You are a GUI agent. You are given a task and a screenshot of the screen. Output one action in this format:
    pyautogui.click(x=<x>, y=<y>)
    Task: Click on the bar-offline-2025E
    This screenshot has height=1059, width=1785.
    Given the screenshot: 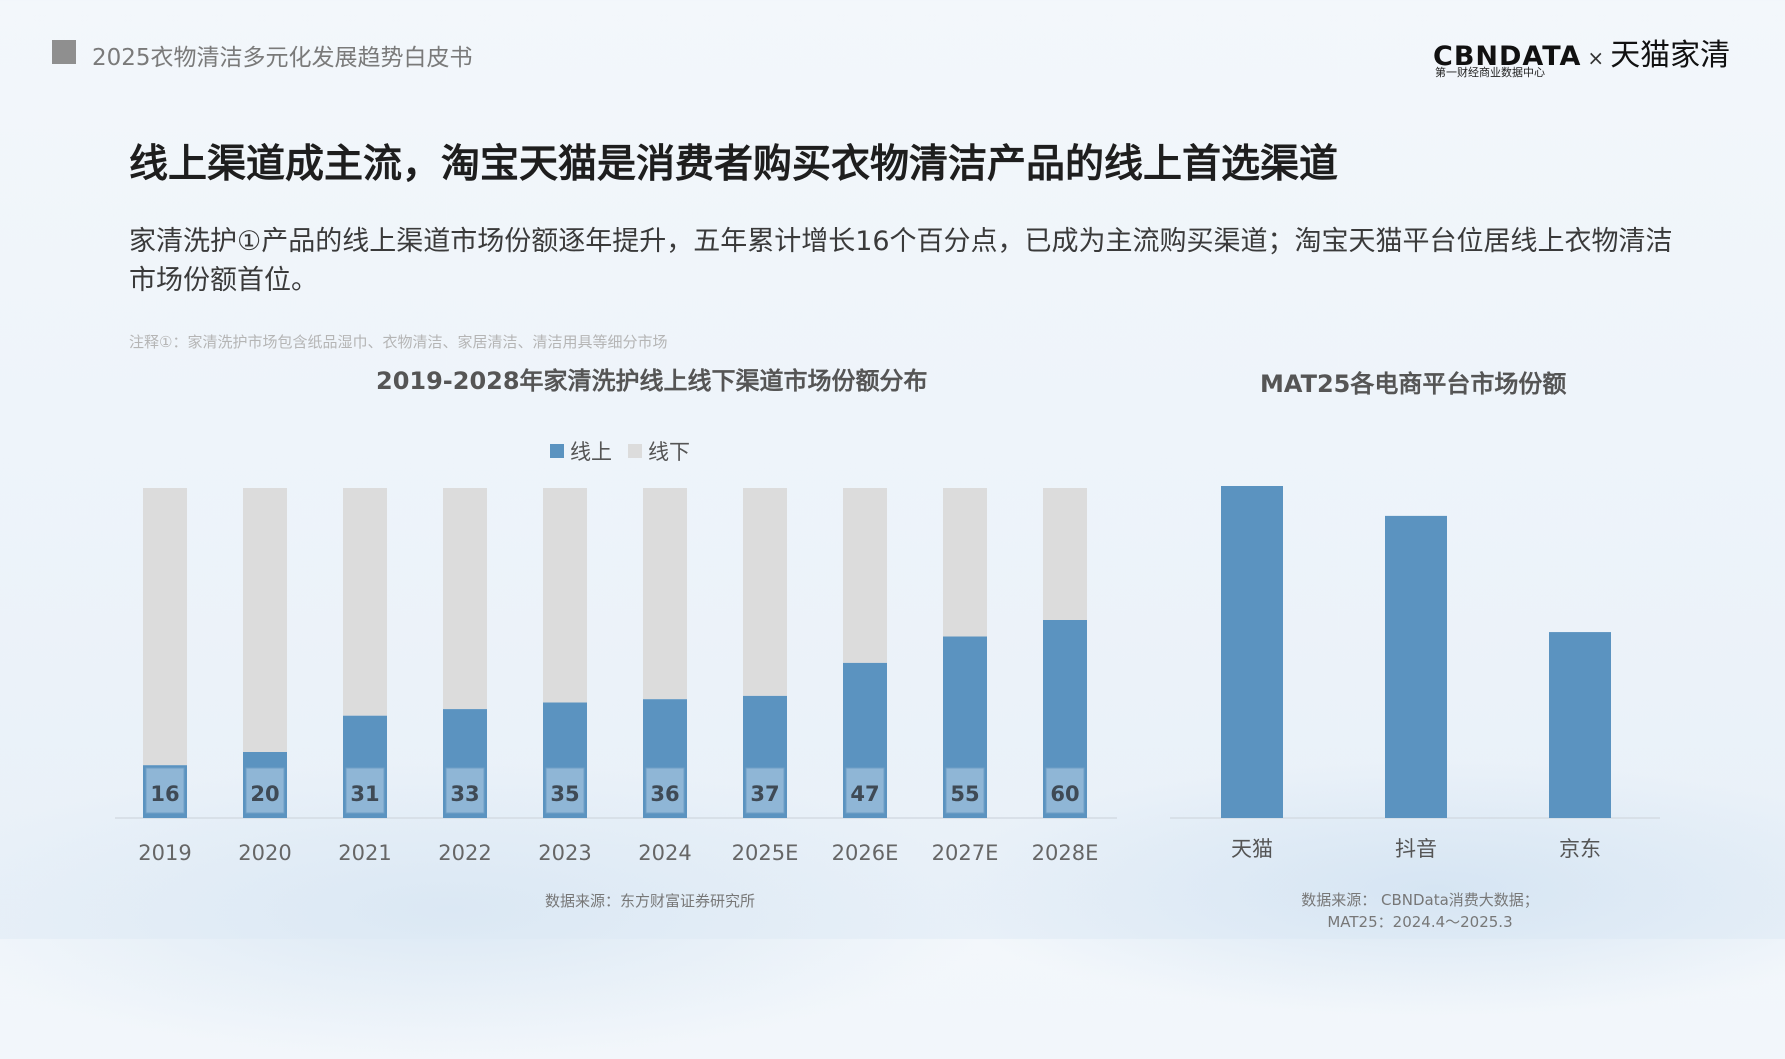 What is the action you would take?
    pyautogui.click(x=765, y=592)
    